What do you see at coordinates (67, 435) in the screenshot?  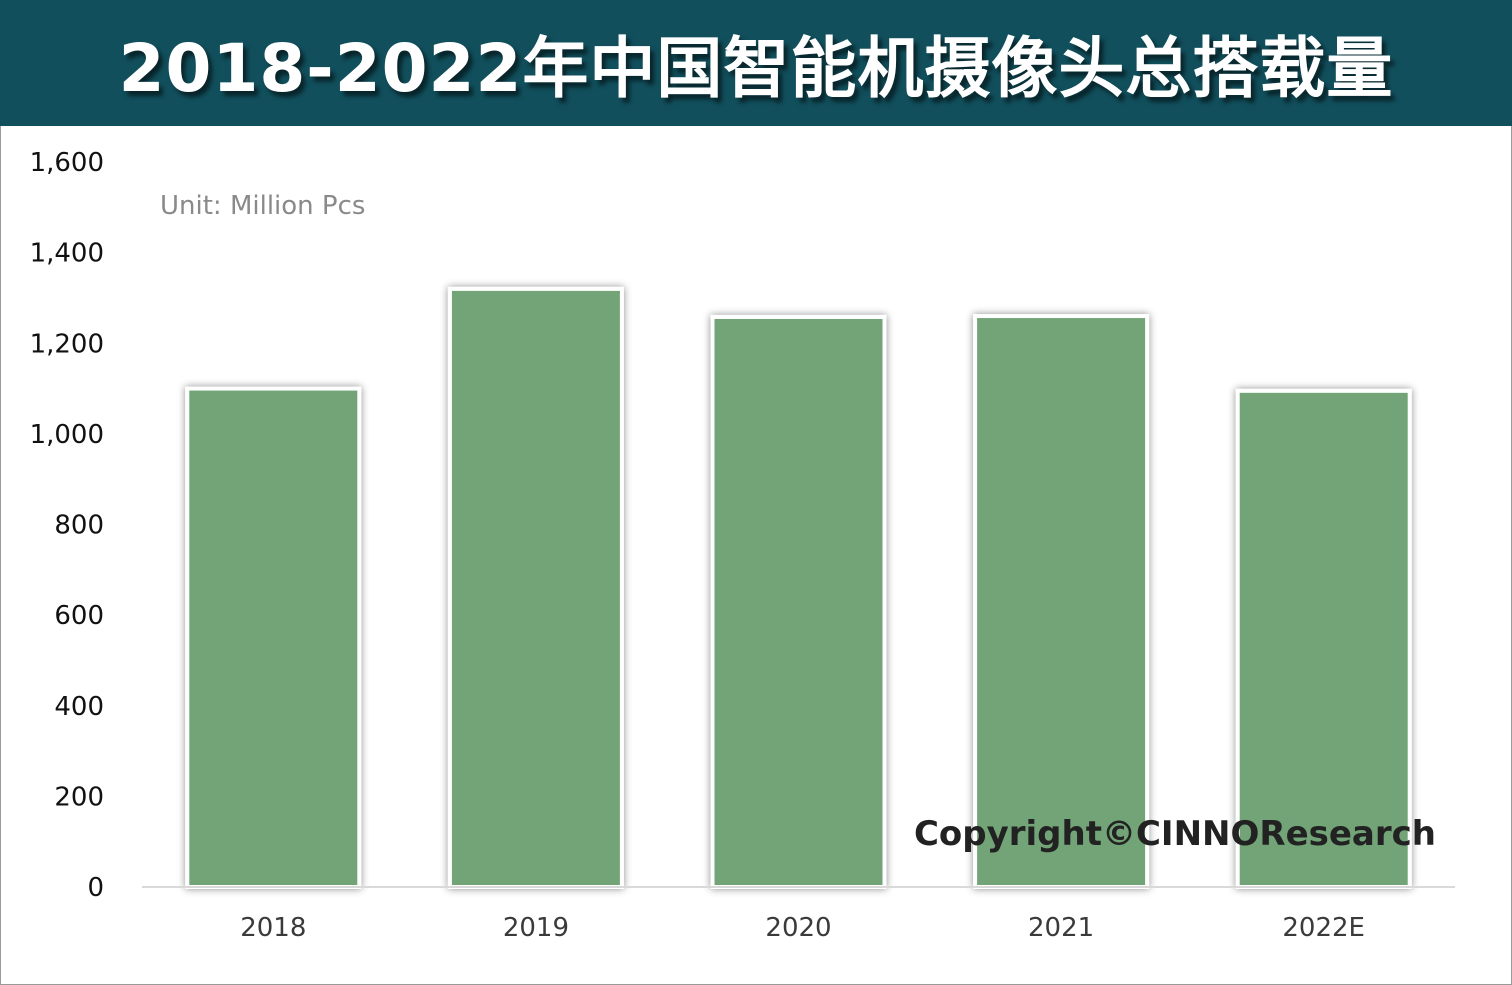 I see `y-tick-label: 1,000` at bounding box center [67, 435].